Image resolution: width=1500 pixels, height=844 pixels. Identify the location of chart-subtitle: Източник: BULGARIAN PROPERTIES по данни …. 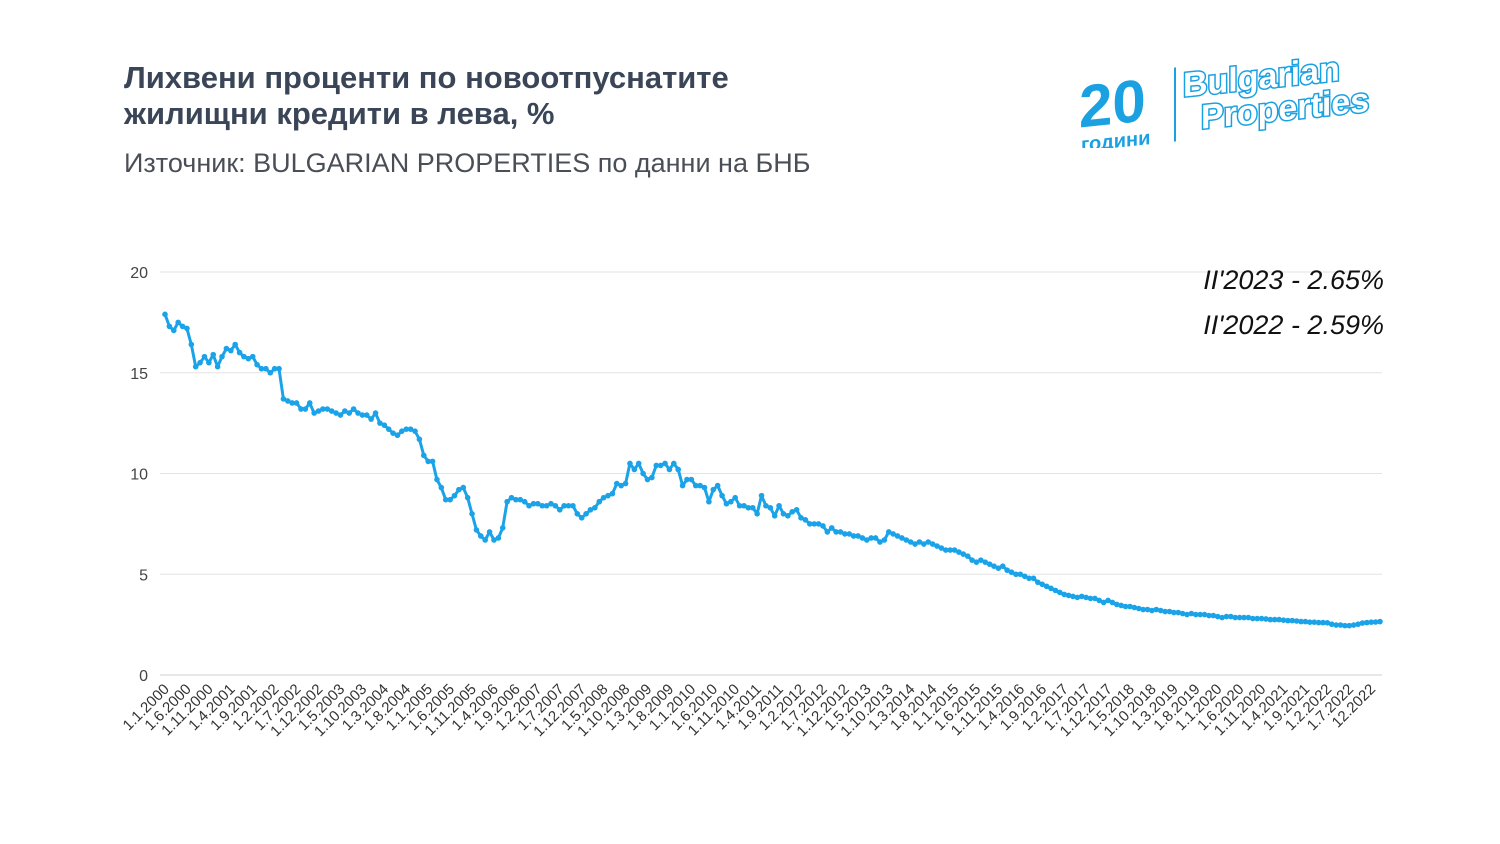
(467, 163).